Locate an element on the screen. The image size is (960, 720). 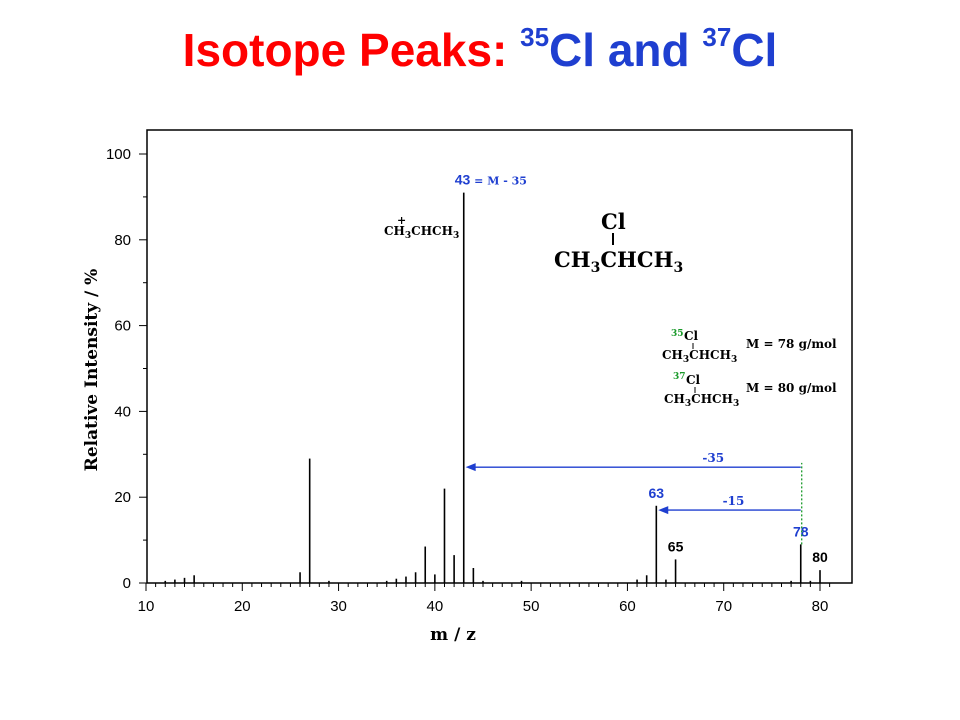
peak-label-note: = M - 35 is located at coordinates (498, 181).